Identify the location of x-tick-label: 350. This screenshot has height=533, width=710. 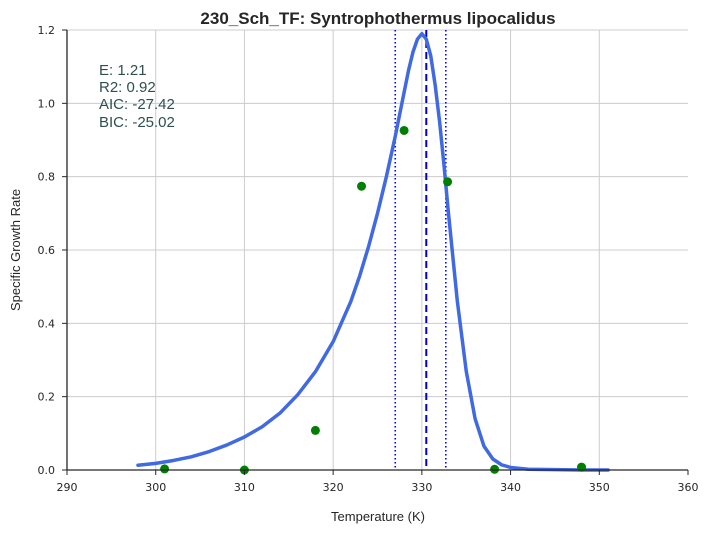
(599, 487).